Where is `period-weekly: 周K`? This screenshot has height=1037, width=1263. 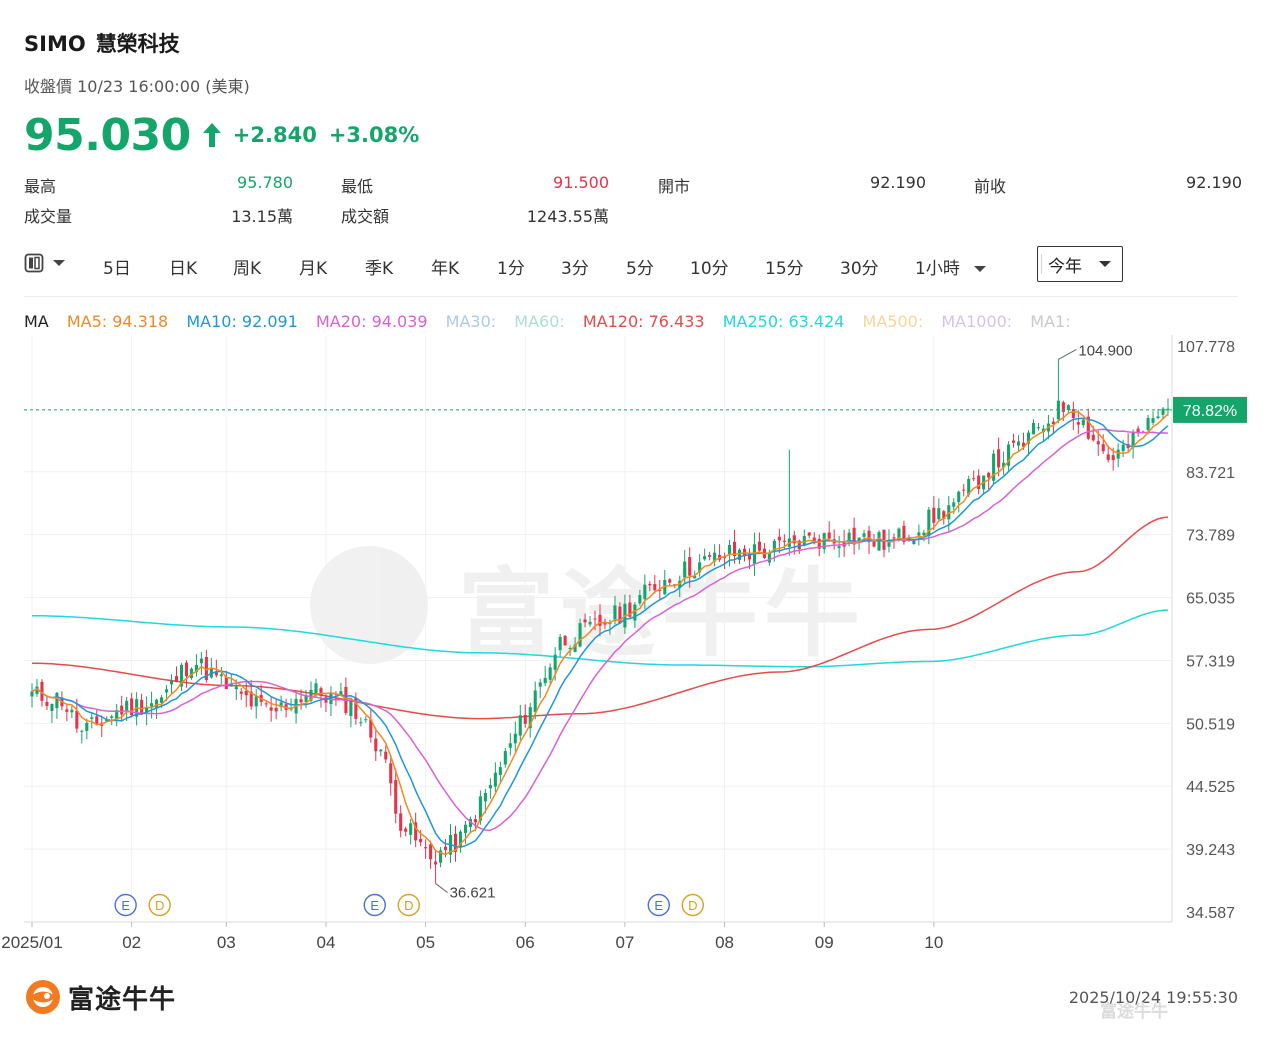
period-weekly: 周K is located at coordinates (247, 269).